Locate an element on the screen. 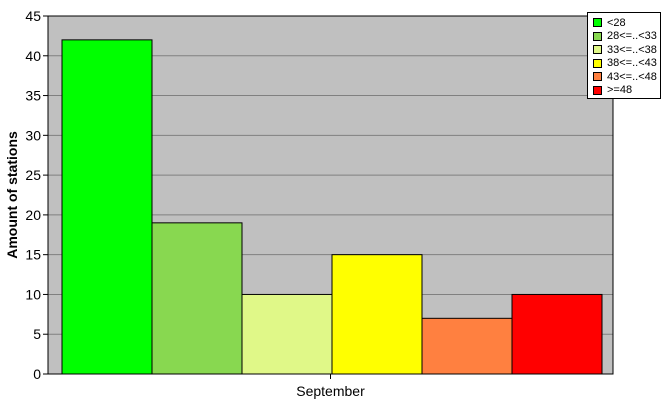  y-tick-label: 20 is located at coordinates (33, 215).